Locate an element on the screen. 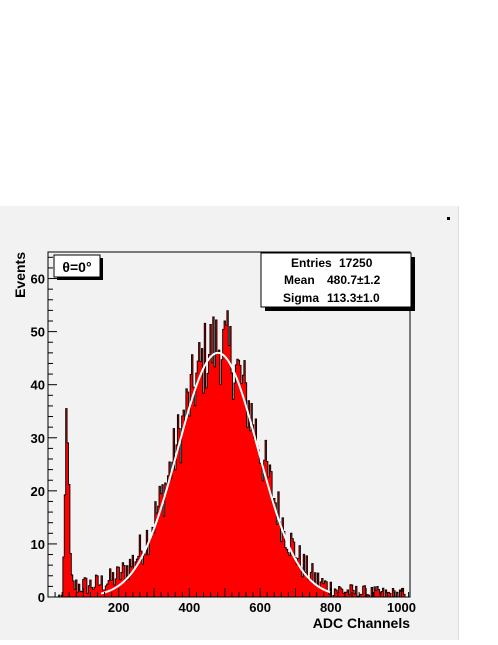 This screenshot has width=498, height=645. y-tick-label: 40 is located at coordinates (38, 385).